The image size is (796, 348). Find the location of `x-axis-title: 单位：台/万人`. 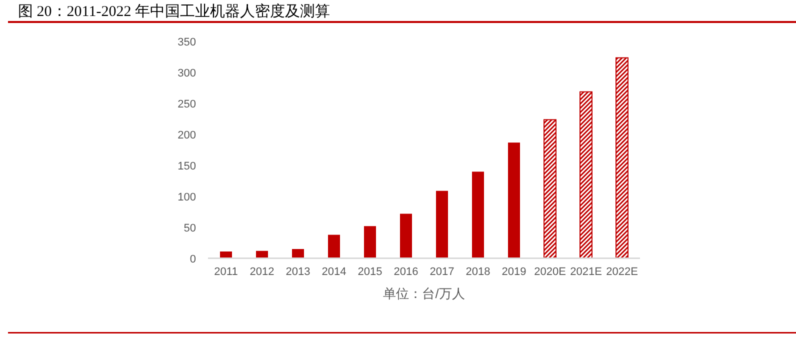

x-axis-title: 单位：台/万人 is located at coordinates (424, 293).